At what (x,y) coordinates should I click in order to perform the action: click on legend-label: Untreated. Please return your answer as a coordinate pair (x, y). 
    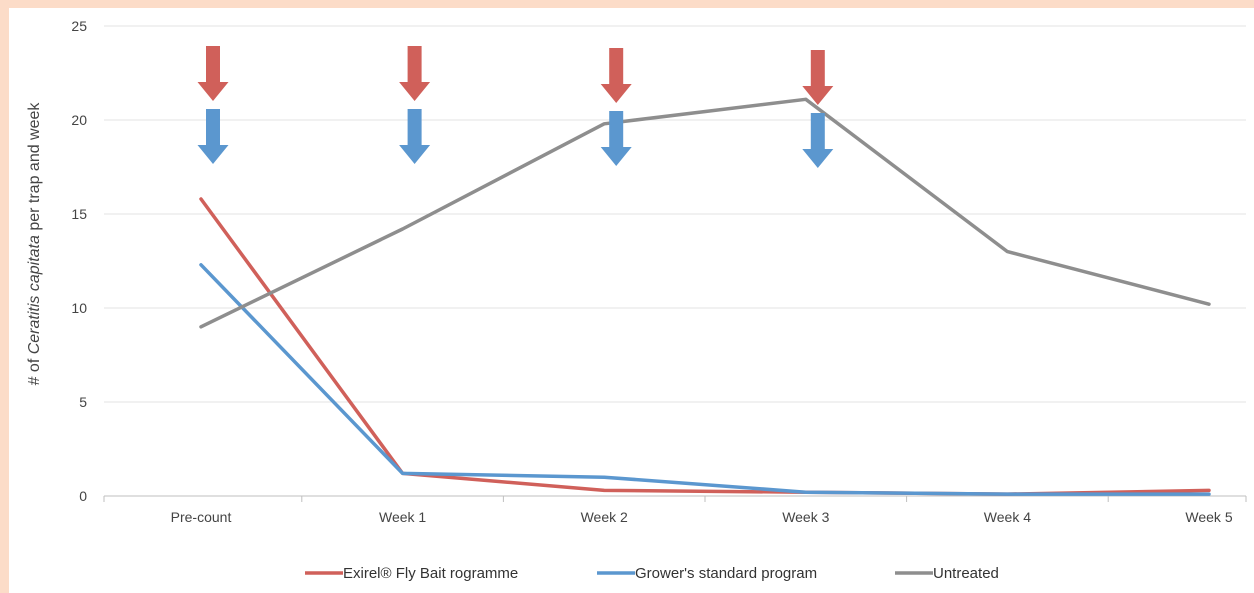
    Looking at the image, I should click on (966, 573).